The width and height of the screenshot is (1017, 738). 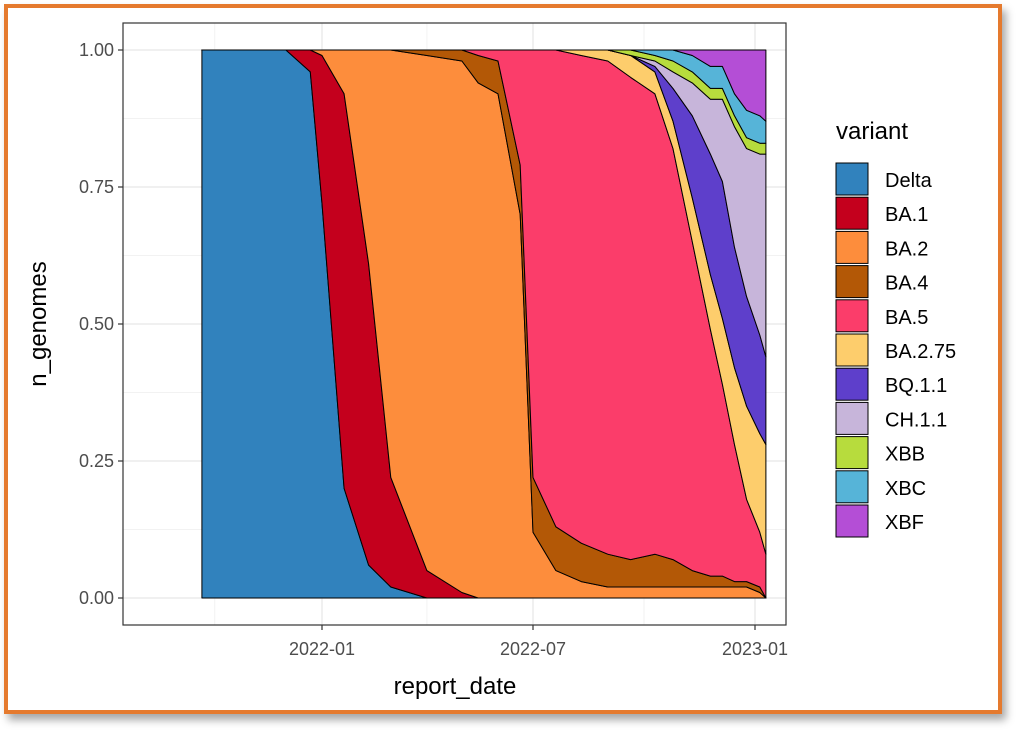 I want to click on y-tick-label: 0.00, so click(x=96, y=598).